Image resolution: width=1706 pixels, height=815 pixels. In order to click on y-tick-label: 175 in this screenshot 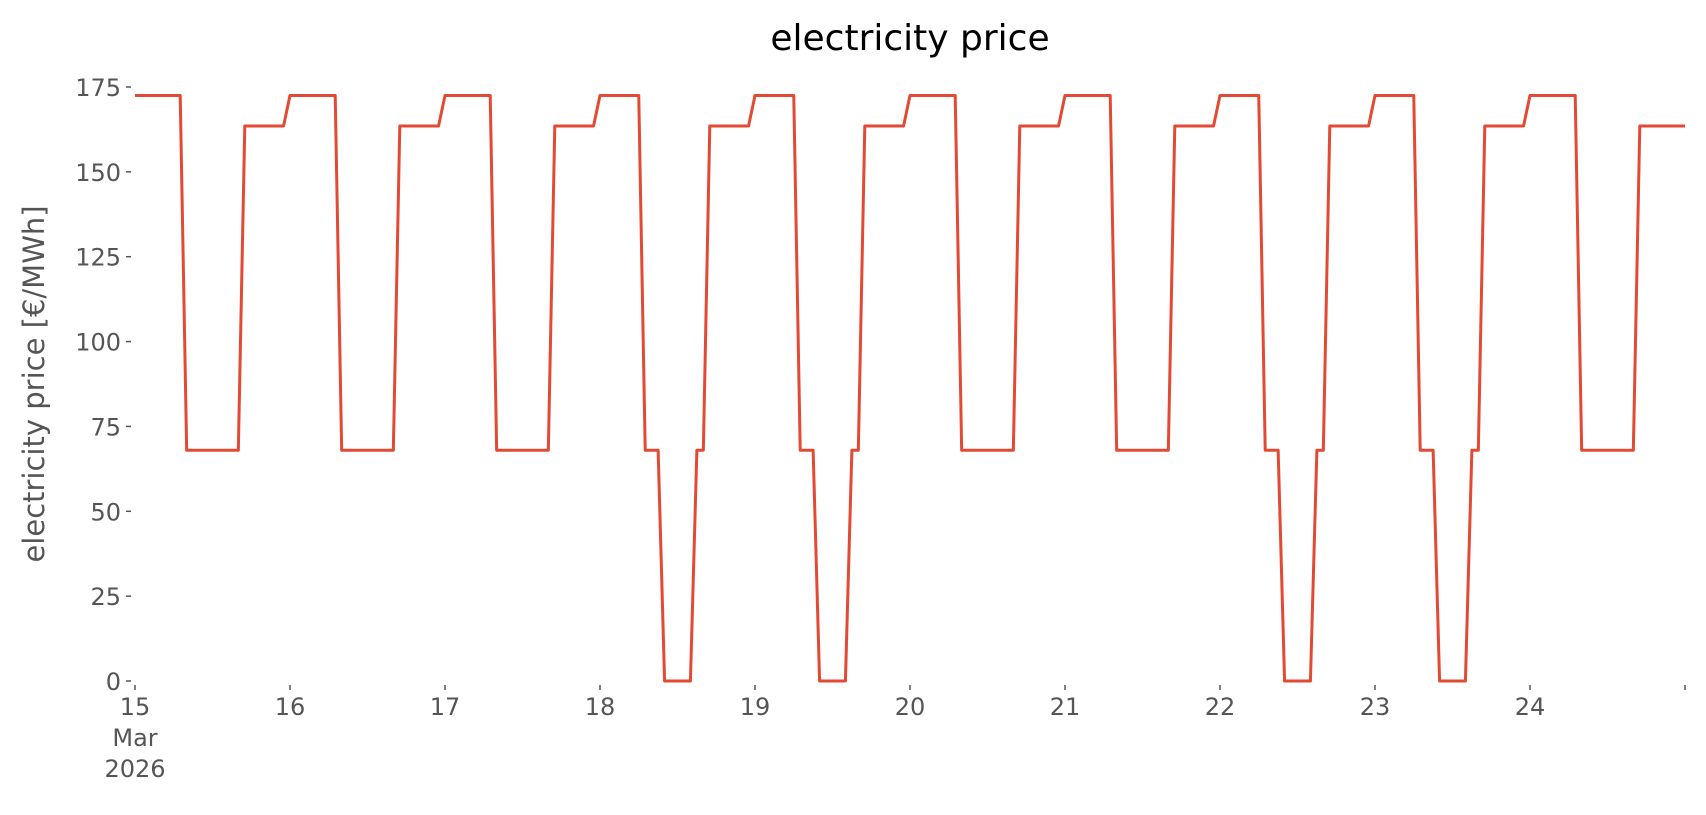, I will do `click(98, 88)`.